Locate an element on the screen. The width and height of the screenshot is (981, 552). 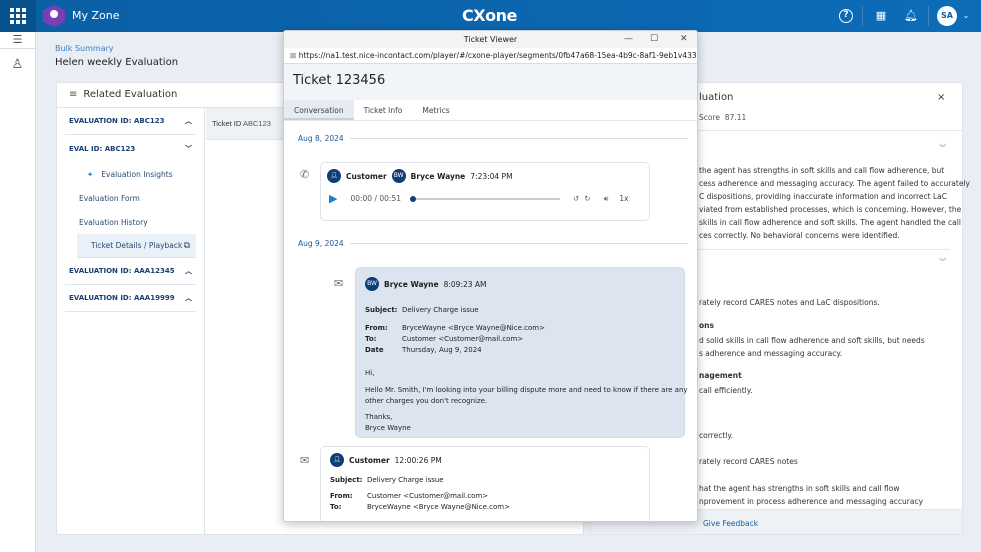
detail-text: rately record CARES notes is located at coordinates (748, 461).